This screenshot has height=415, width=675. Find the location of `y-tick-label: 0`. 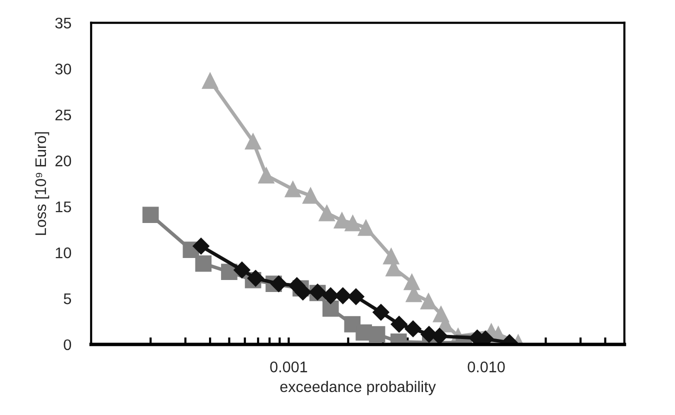

y-tick-label: 0 is located at coordinates (68, 344).